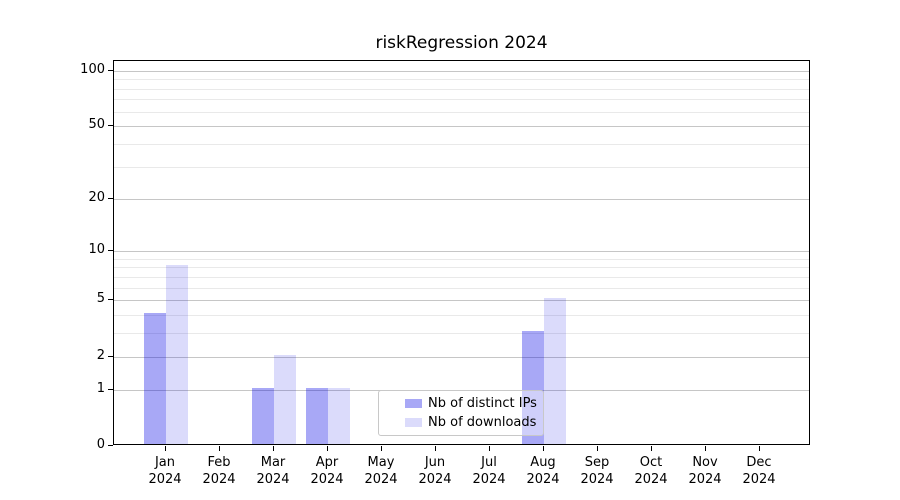 The width and height of the screenshot is (900, 500). Describe the element at coordinates (177, 354) in the screenshot. I see `bar-jan-downloads` at that location.